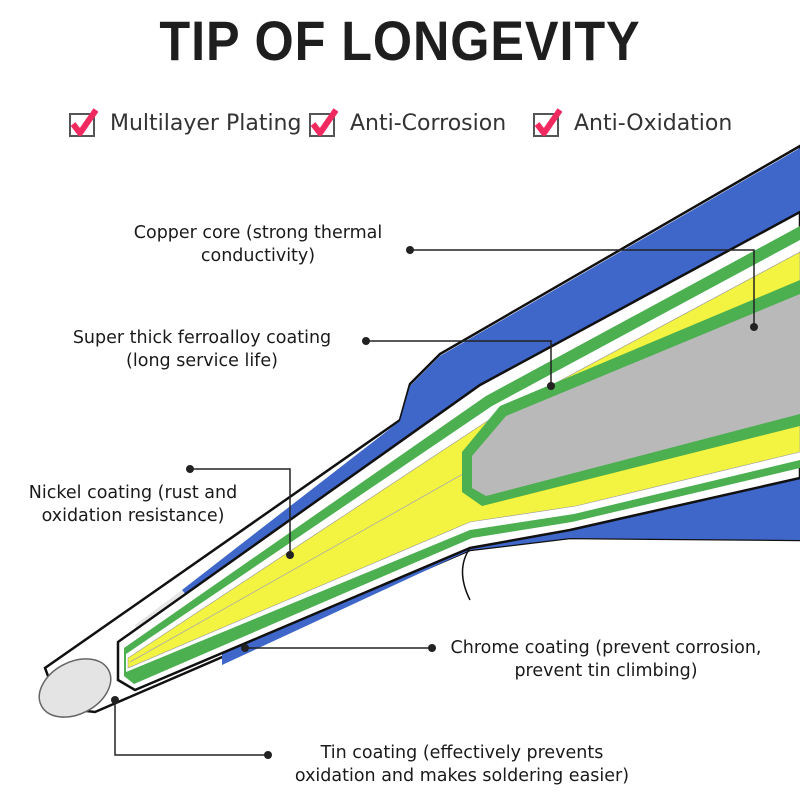 This screenshot has height=800, width=800. I want to click on feature-label: Anti-Oxidation, so click(653, 123).